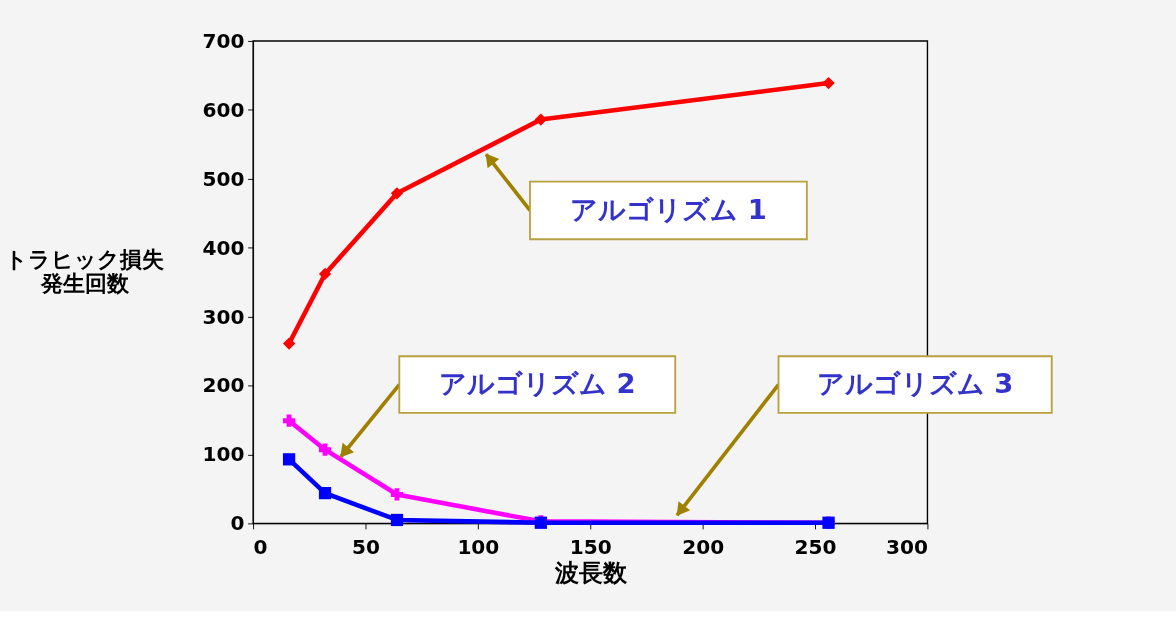 This screenshot has height=637, width=1176. I want to click on y-axis-title: トラヒック損失発生回数, so click(85, 271).